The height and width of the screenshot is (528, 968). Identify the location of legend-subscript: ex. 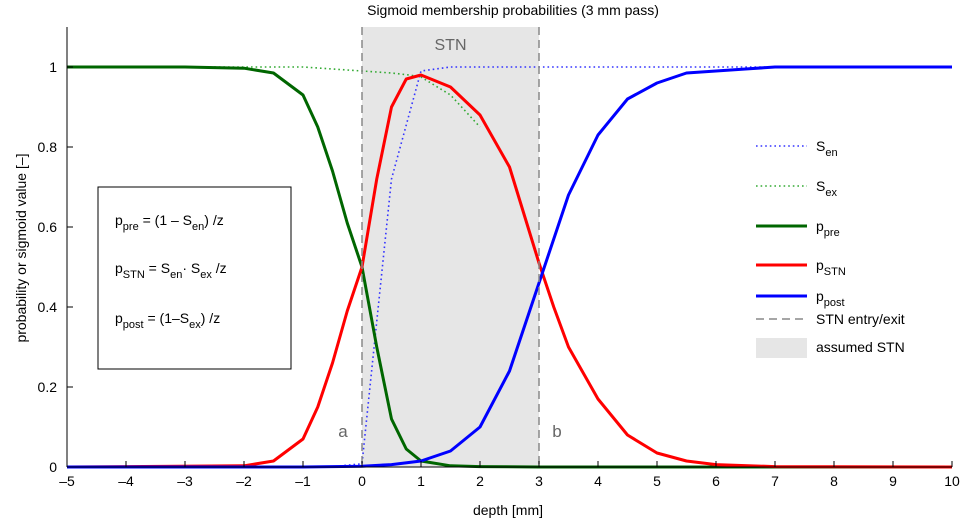
(831, 193).